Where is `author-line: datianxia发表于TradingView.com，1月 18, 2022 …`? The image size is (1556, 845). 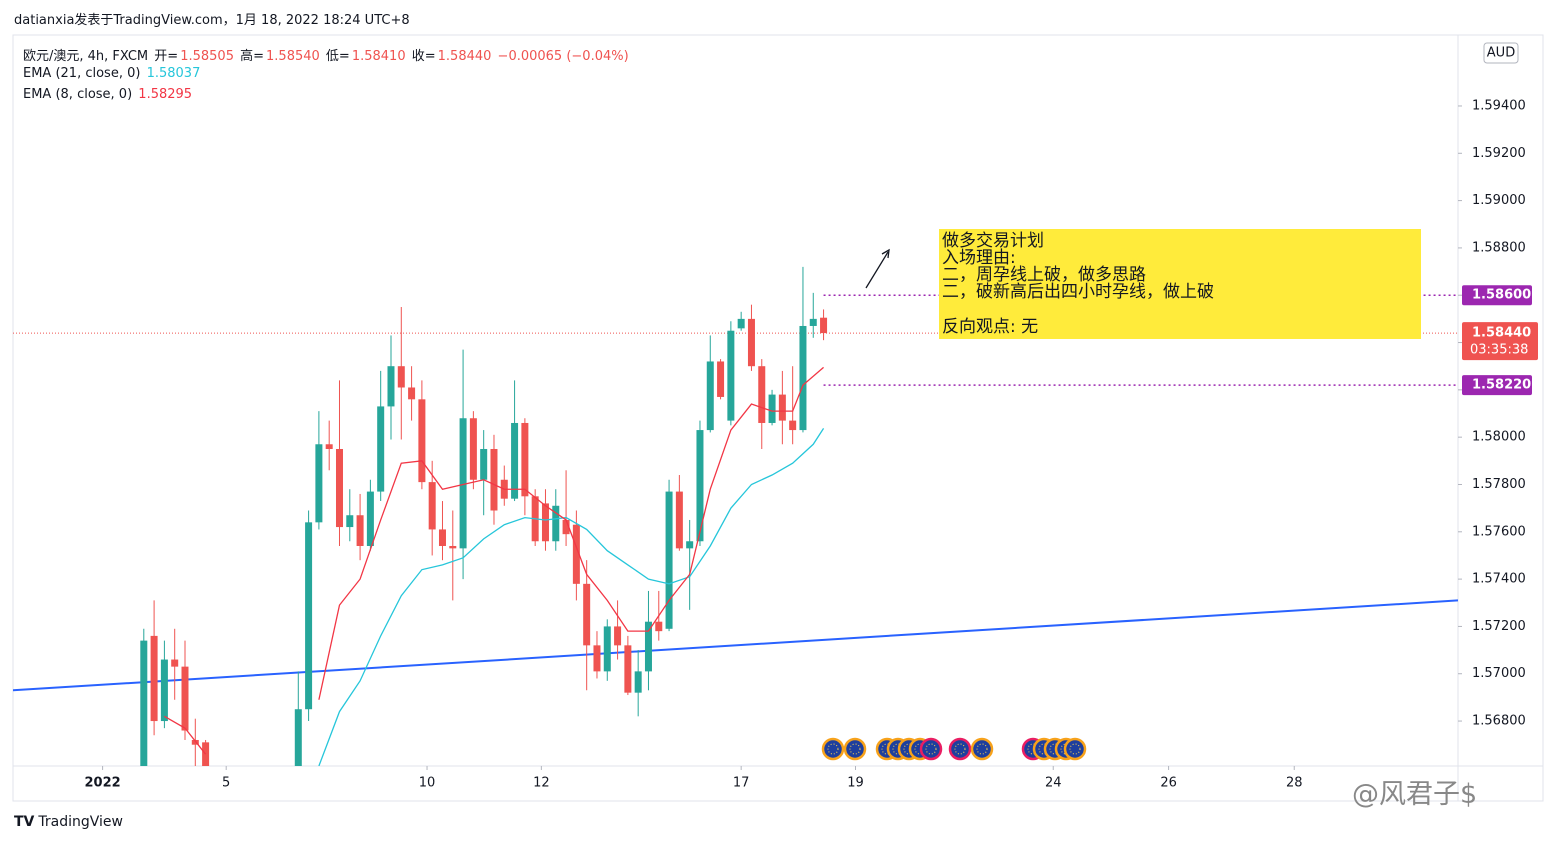 author-line: datianxia发表于TradingView.com，1月 18, 2022 … is located at coordinates (212, 20).